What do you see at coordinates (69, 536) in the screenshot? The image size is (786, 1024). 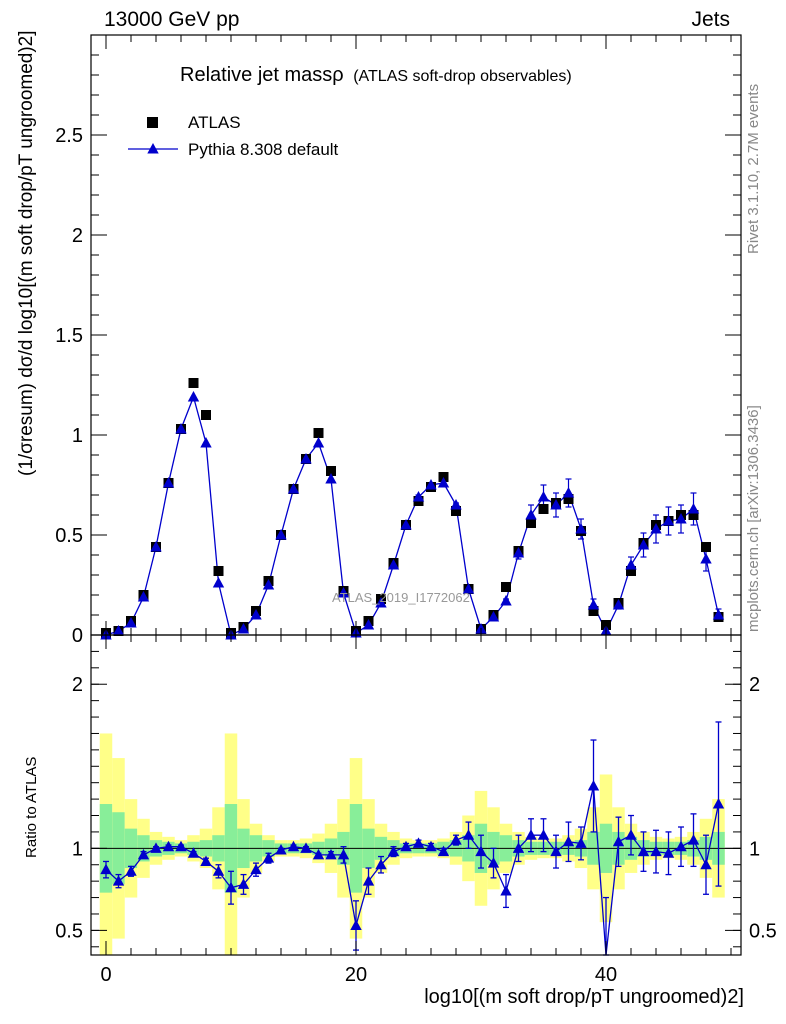 I see `y-tick-label: 0.5` at bounding box center [69, 536].